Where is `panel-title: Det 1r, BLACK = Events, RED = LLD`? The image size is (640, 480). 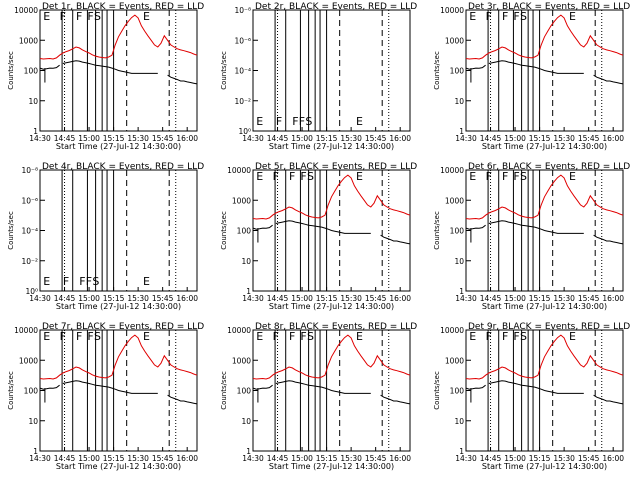
panel-title: Det 1r, BLACK = Events, RED = LLD is located at coordinates (123, 7).